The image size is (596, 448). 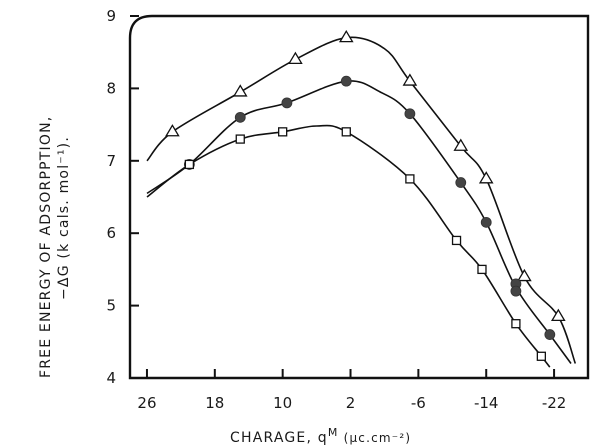 I want to click on x-tick-label: -22, so click(x=554, y=403).